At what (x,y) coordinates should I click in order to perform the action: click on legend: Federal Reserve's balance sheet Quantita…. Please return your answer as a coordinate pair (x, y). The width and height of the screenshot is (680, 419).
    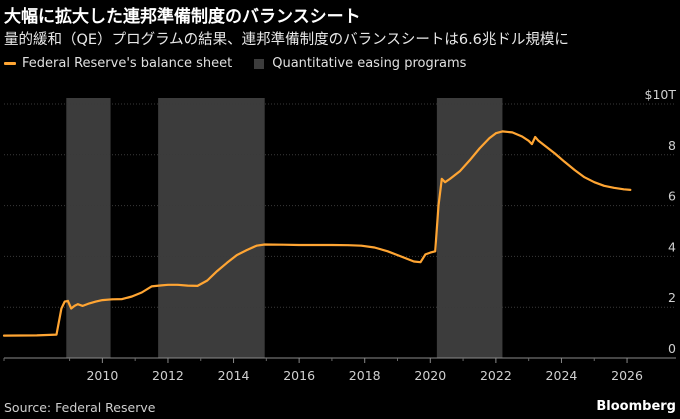
    Looking at the image, I should click on (246, 63).